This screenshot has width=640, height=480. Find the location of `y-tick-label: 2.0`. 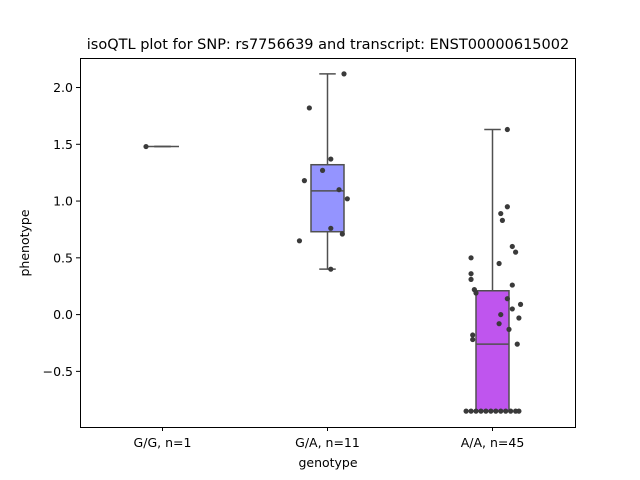

y-tick-label: 2.0 is located at coordinates (63, 87).